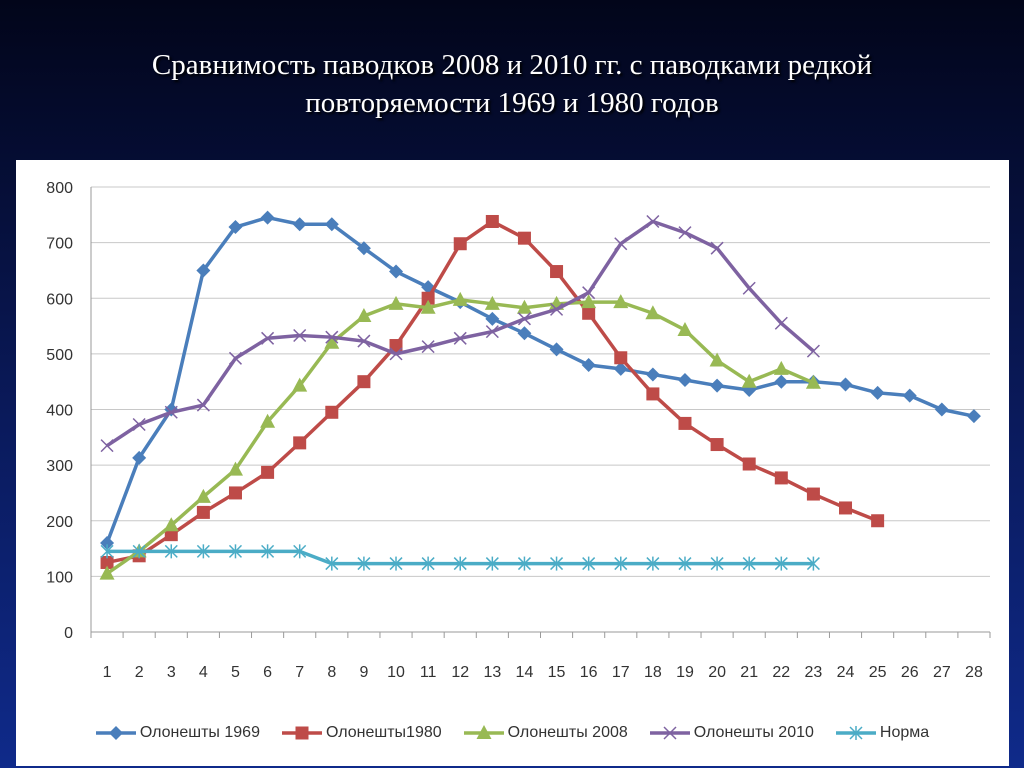 The width and height of the screenshot is (1024, 768). What do you see at coordinates (878, 672) in the screenshot?
I see `x-tick-label: 25` at bounding box center [878, 672].